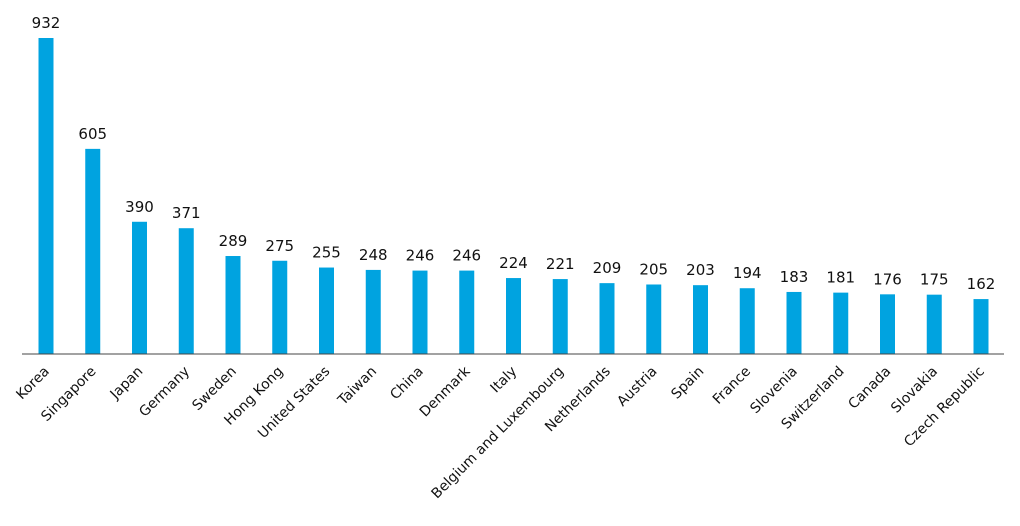  What do you see at coordinates (186, 213) in the screenshot?
I see `value-label: 371` at bounding box center [186, 213].